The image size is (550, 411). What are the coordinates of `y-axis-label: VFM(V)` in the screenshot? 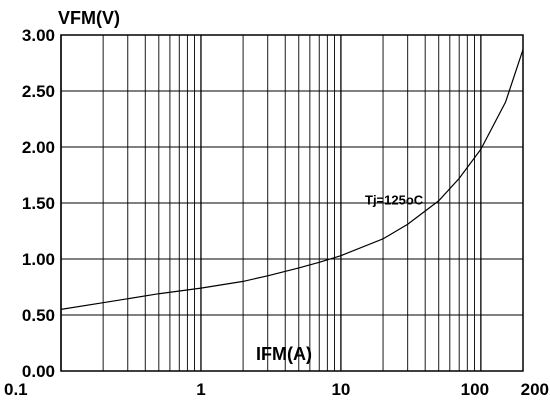 It's located at (89, 18).